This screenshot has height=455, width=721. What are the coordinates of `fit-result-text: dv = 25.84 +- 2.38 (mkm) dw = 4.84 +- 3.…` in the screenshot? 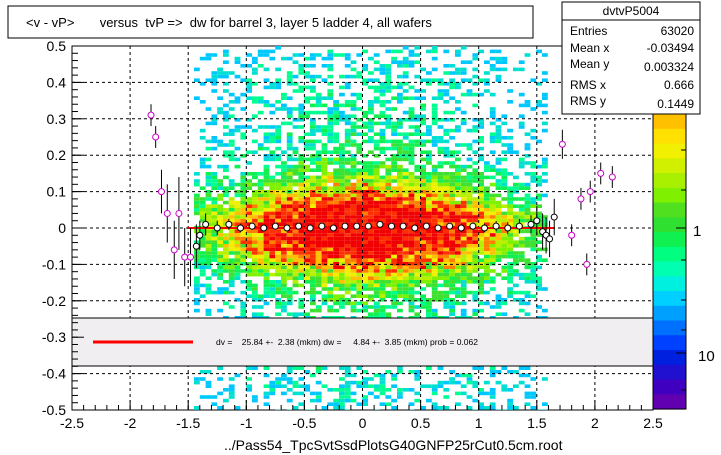 It's located at (347, 342).